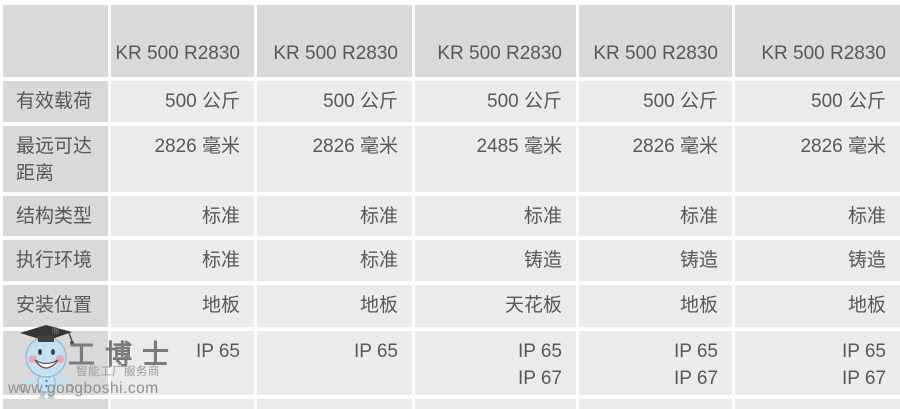 This screenshot has height=409, width=900. I want to click on spec-cell: 2485 毫米, so click(495, 159).